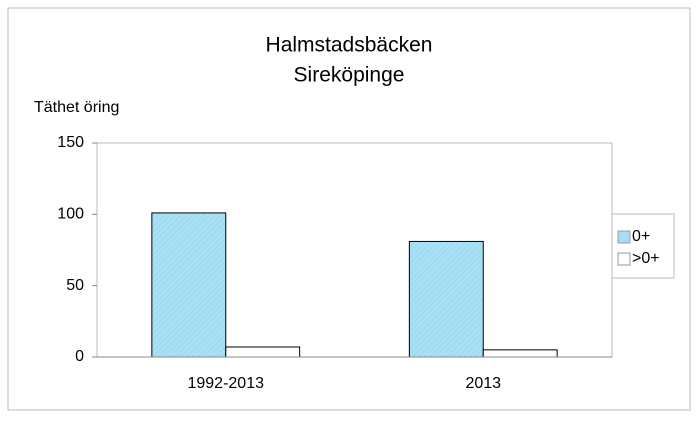 The image size is (698, 424). What do you see at coordinates (646, 258) in the screenshot?
I see `legend-label: >0+` at bounding box center [646, 258].